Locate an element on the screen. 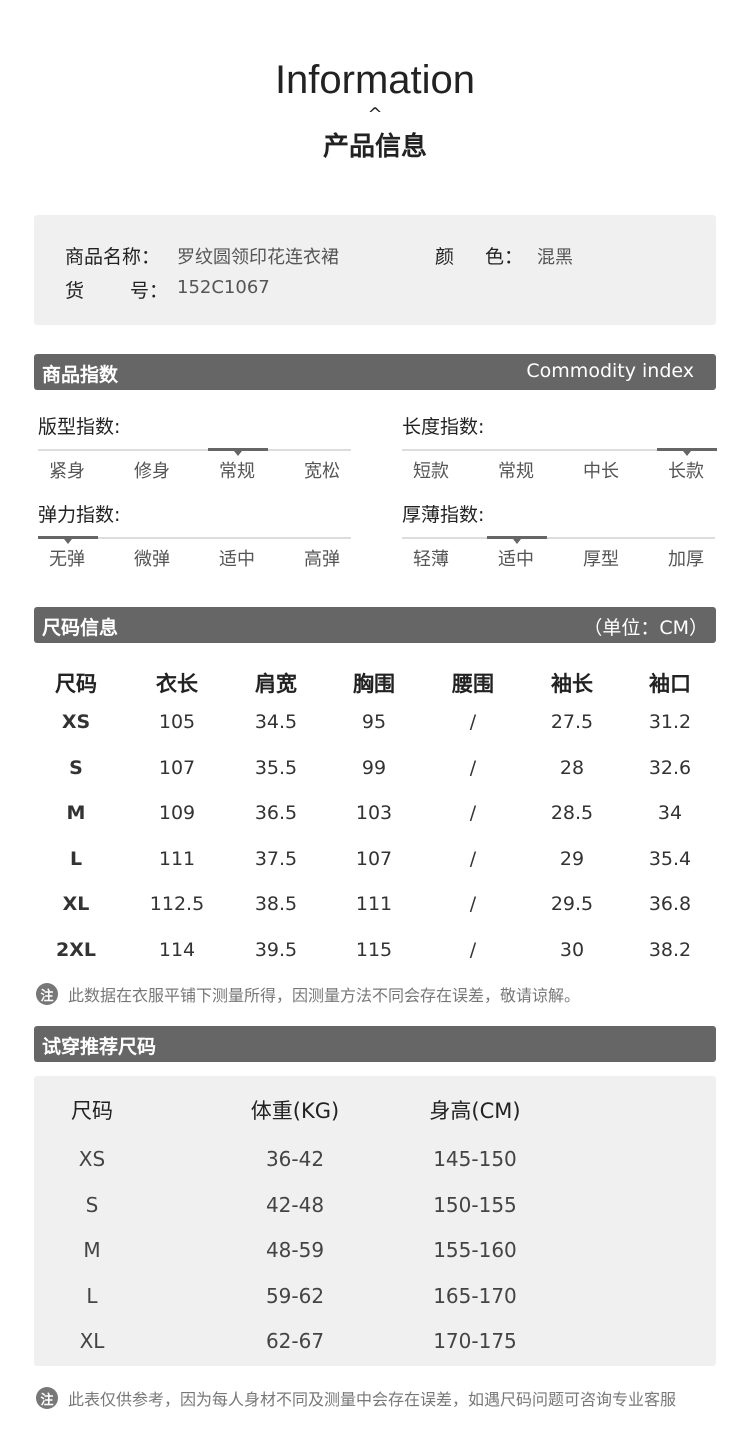 Image resolution: width=750 pixels, height=1432 pixels. table-cell: 39.5 is located at coordinates (276, 950).